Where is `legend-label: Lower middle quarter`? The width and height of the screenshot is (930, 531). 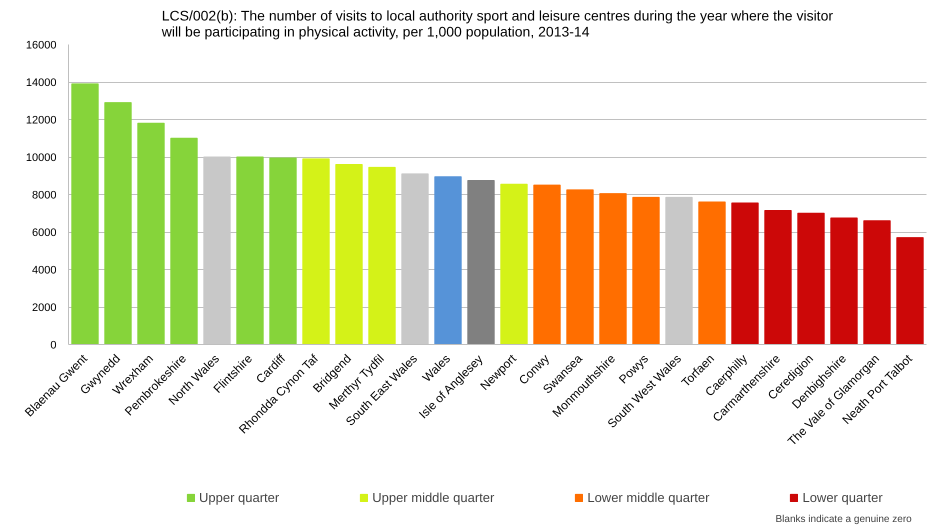 legend-label: Lower middle quarter is located at coordinates (648, 497).